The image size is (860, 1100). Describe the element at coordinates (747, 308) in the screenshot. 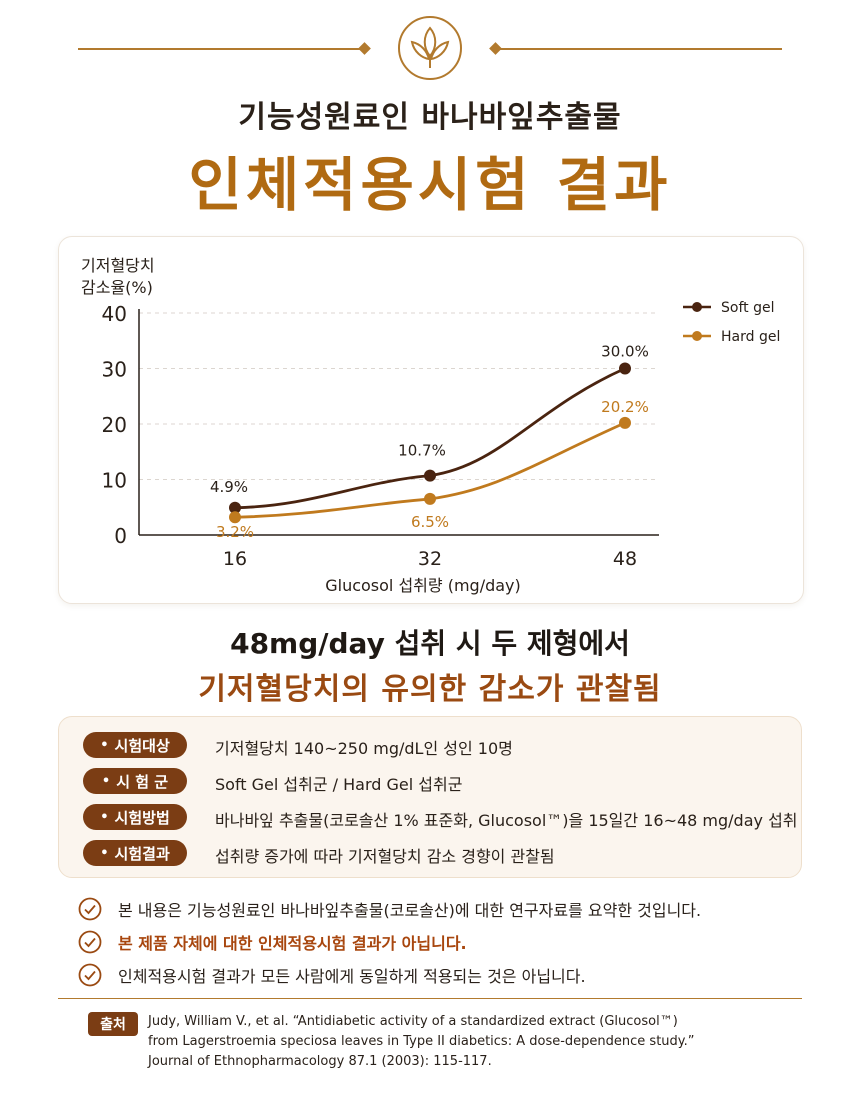

I see `legend-label: Soft gel` at that location.